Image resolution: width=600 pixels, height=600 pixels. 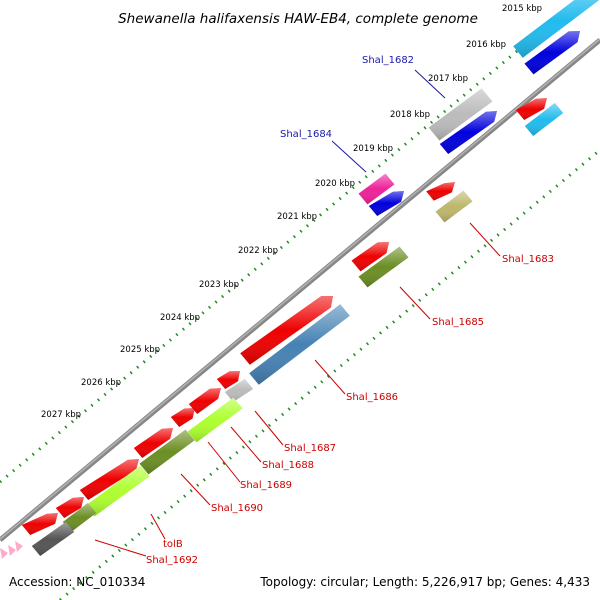 What do you see at coordinates (372, 397) in the screenshot?
I see `gene-label-shal-1686: Shal_1686` at bounding box center [372, 397].